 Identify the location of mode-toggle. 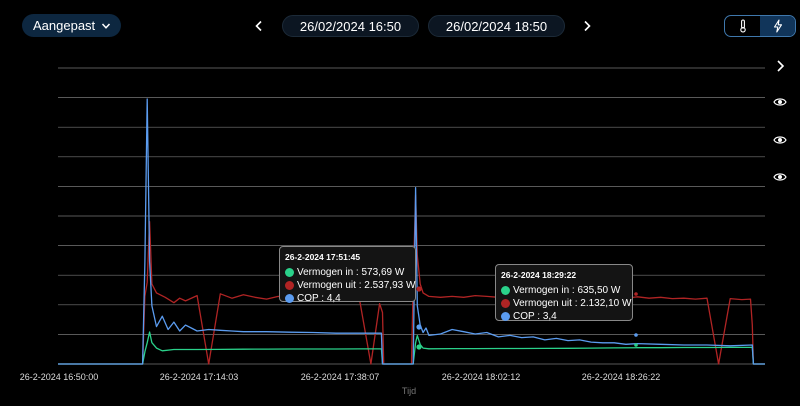
(760, 26).